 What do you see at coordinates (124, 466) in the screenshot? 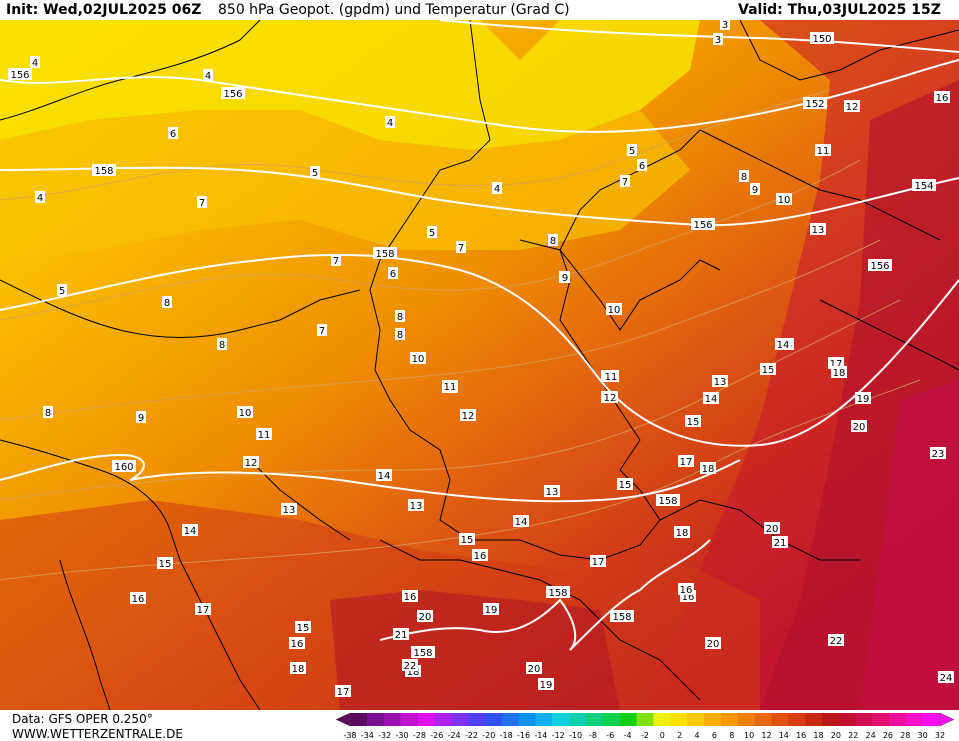
I see `geopotential-label: 160` at bounding box center [124, 466].